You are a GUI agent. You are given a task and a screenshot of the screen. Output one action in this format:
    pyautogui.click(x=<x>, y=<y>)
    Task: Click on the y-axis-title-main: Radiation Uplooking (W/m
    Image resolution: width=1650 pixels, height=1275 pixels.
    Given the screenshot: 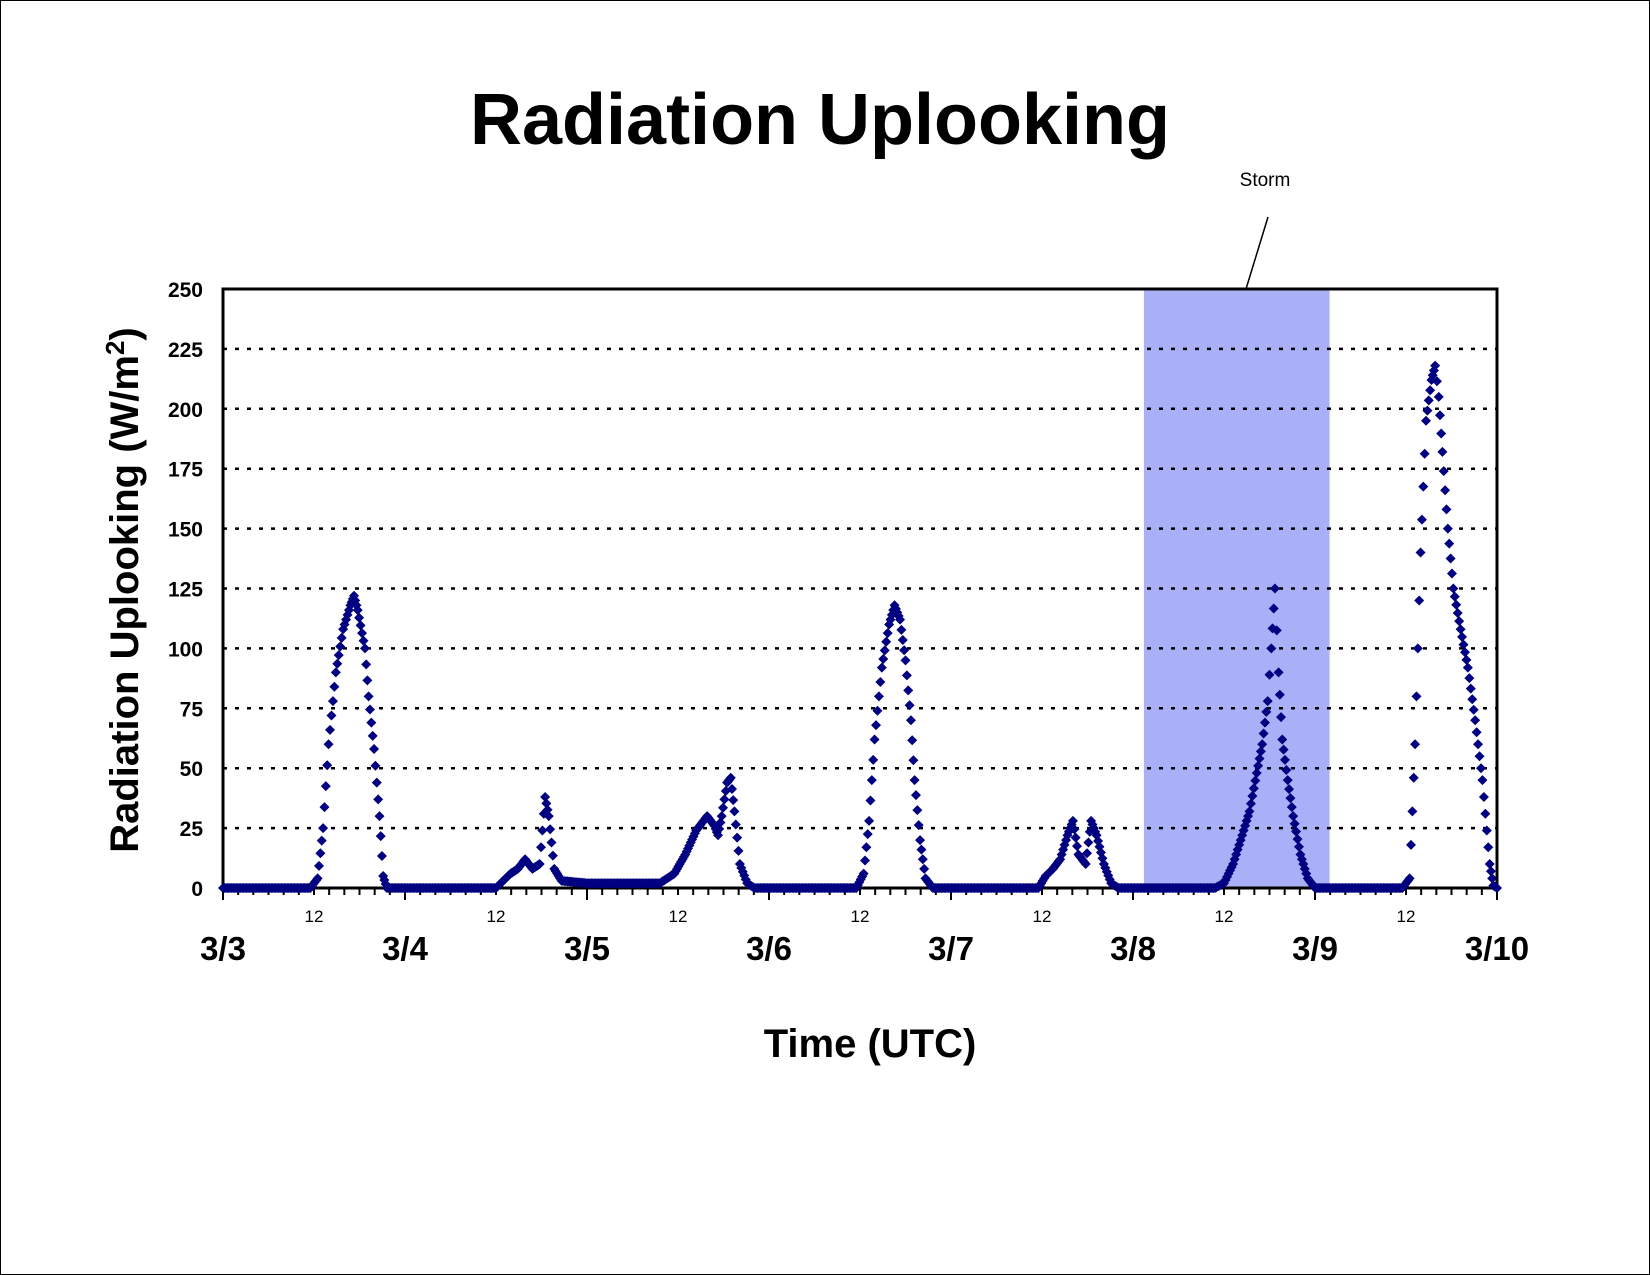 What is the action you would take?
    pyautogui.click(x=125, y=604)
    